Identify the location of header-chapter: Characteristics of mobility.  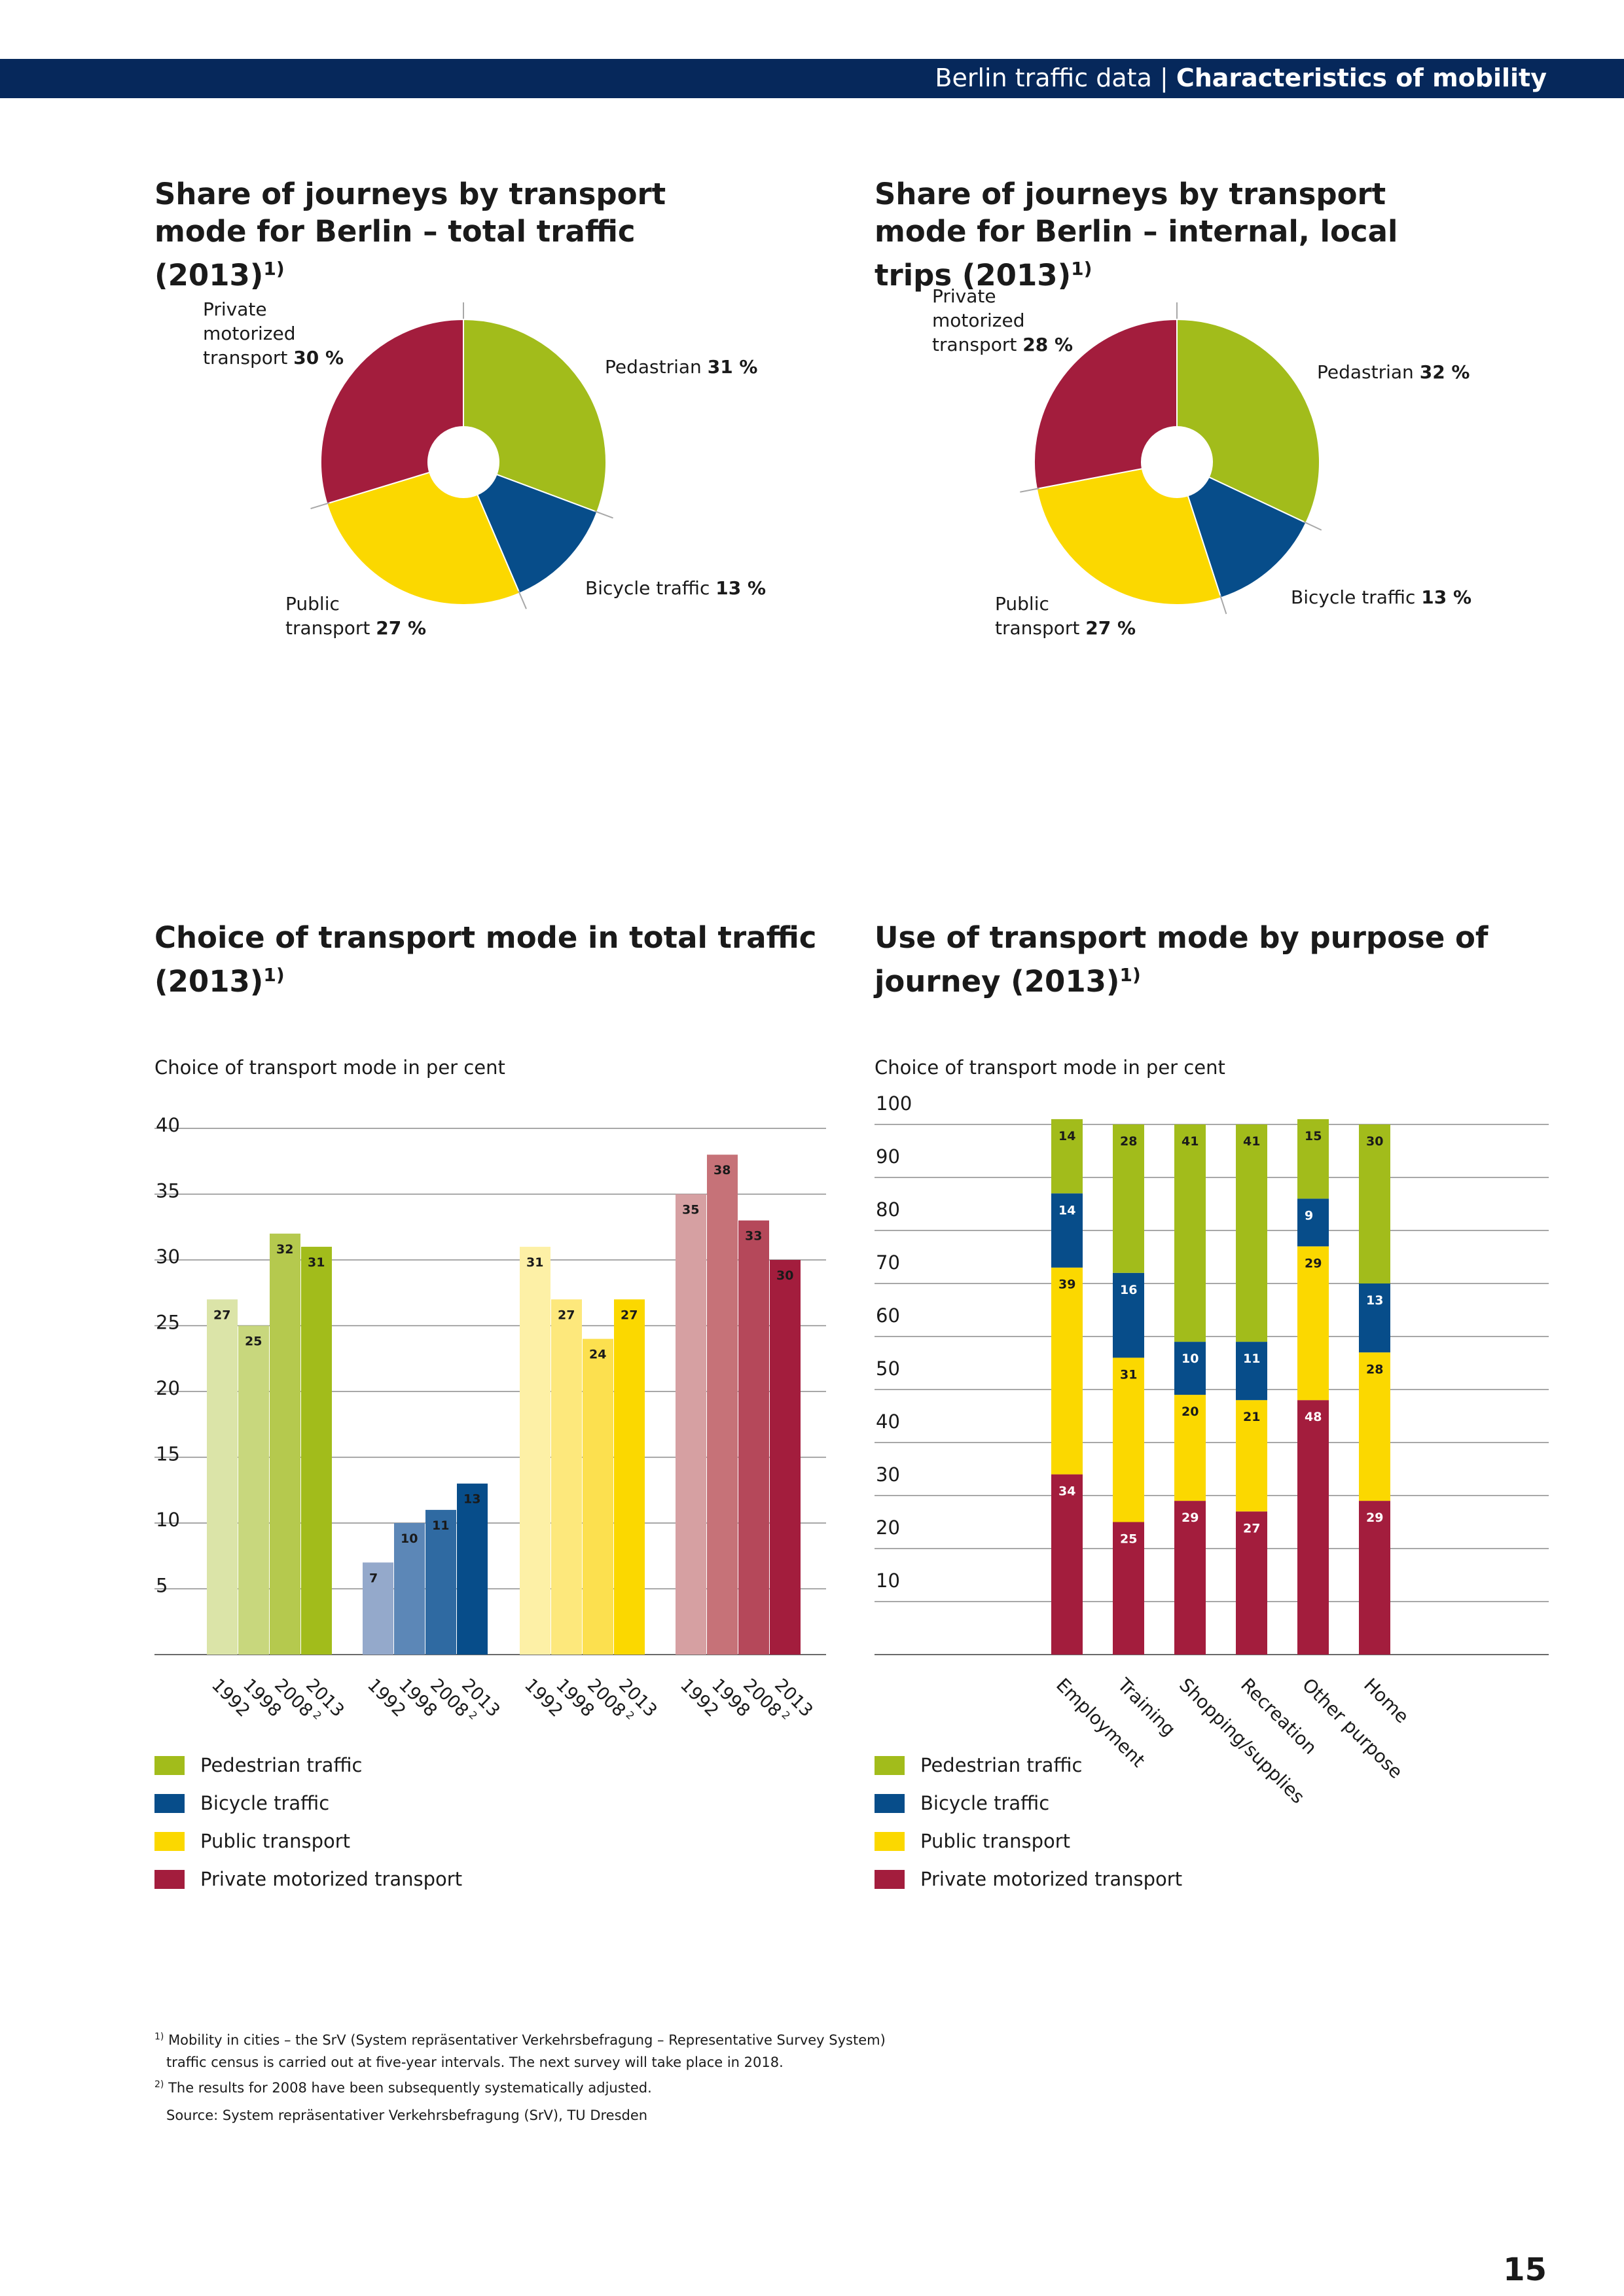
(1362, 77).